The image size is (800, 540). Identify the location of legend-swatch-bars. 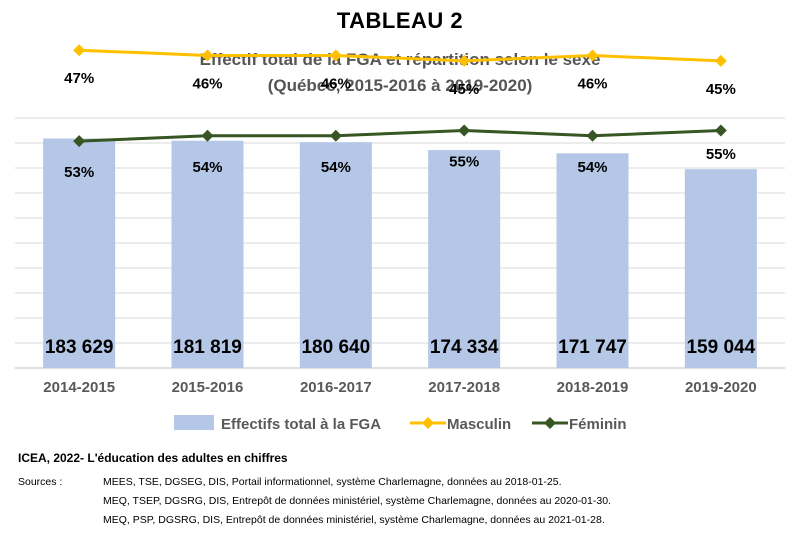
(194, 422).